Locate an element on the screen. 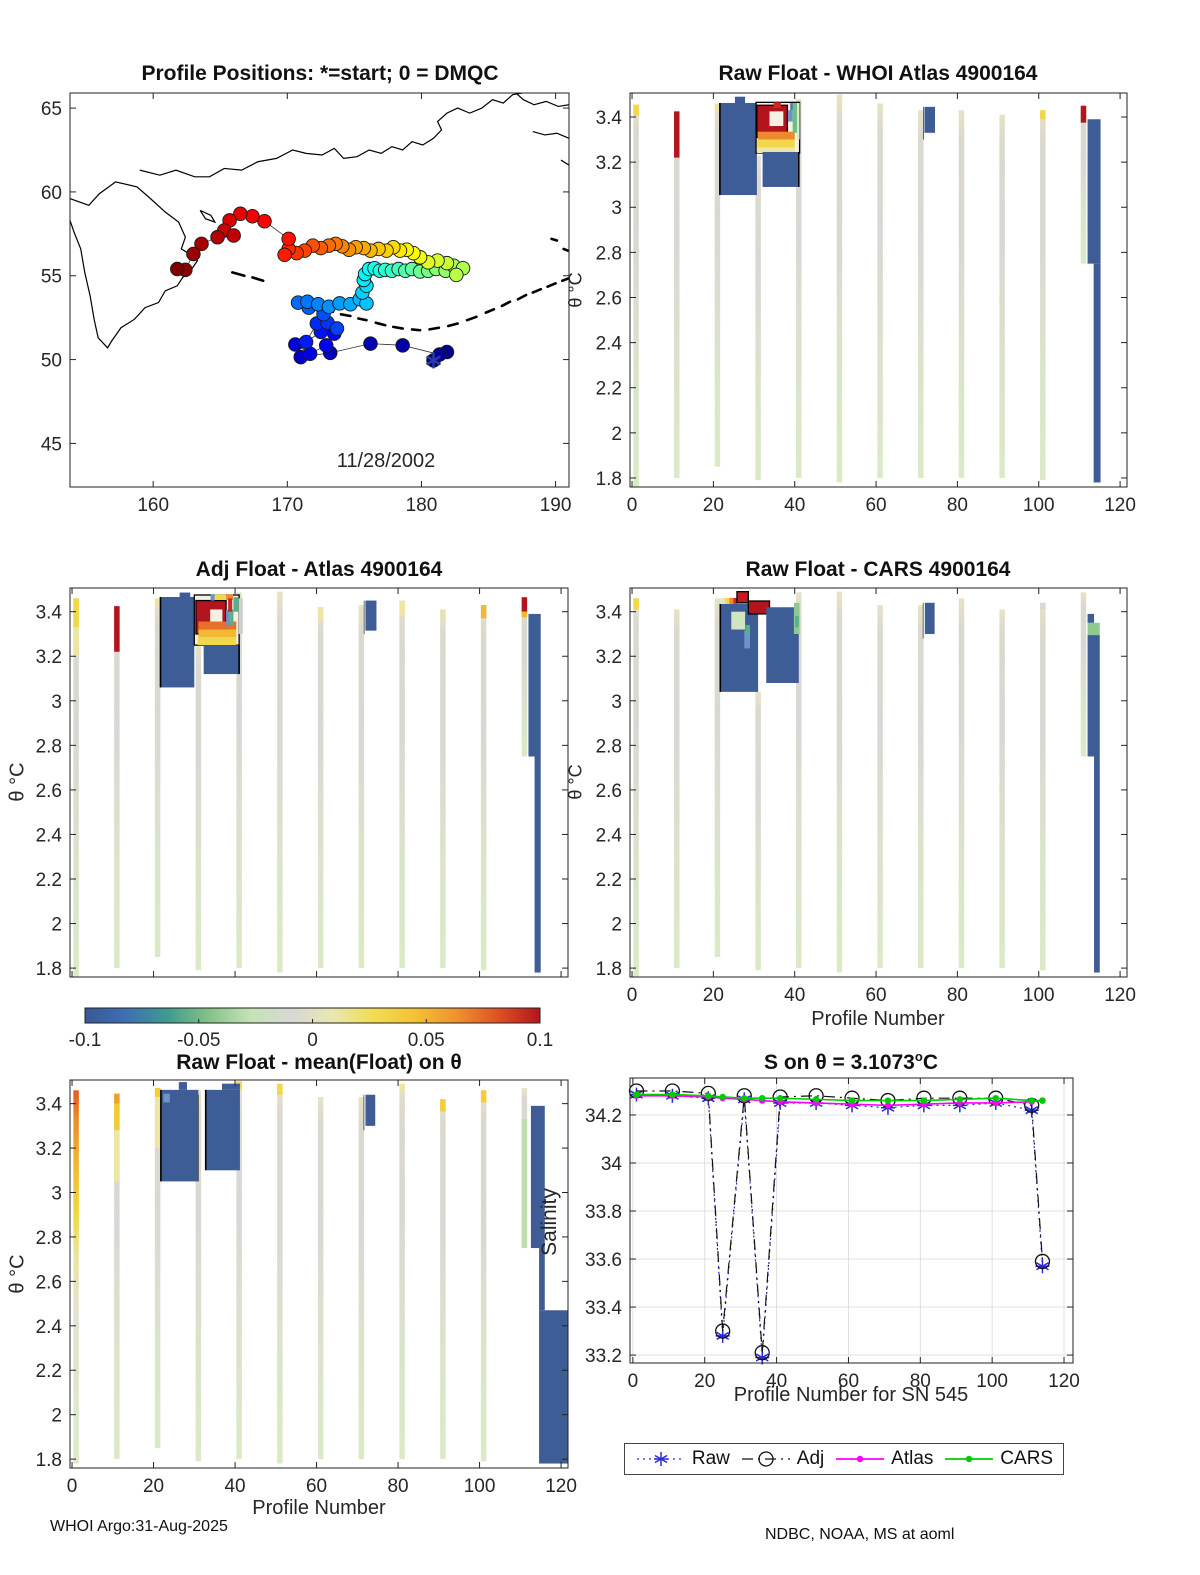 The height and width of the screenshot is (1575, 1200). grid is located at coordinates (851, 1220).